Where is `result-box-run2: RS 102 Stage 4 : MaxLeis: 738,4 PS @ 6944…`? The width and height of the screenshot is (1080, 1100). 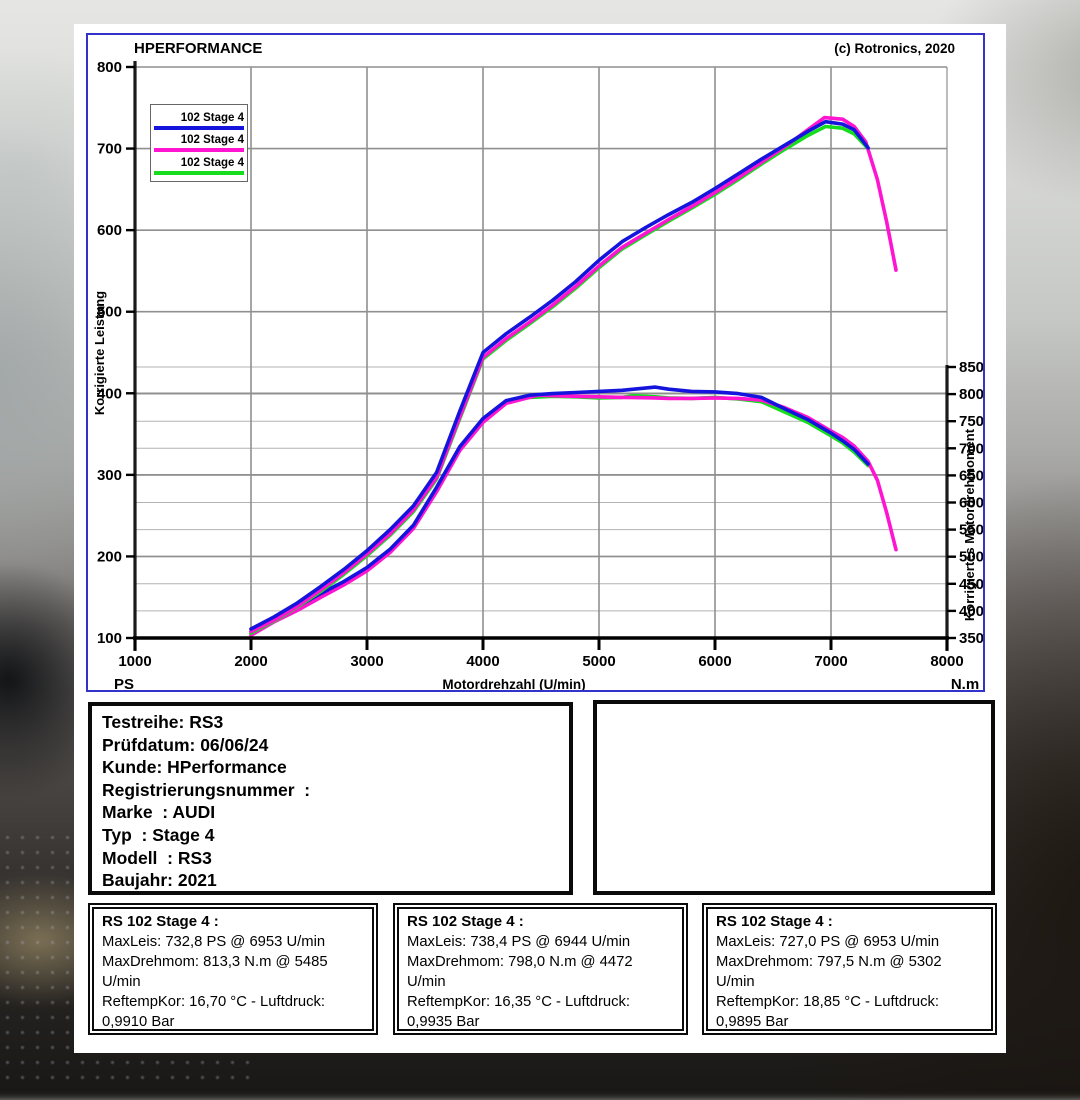 result-box-run2: RS 102 Stage 4 : MaxLeis: 738,4 PS @ 6944… is located at coordinates (540, 969).